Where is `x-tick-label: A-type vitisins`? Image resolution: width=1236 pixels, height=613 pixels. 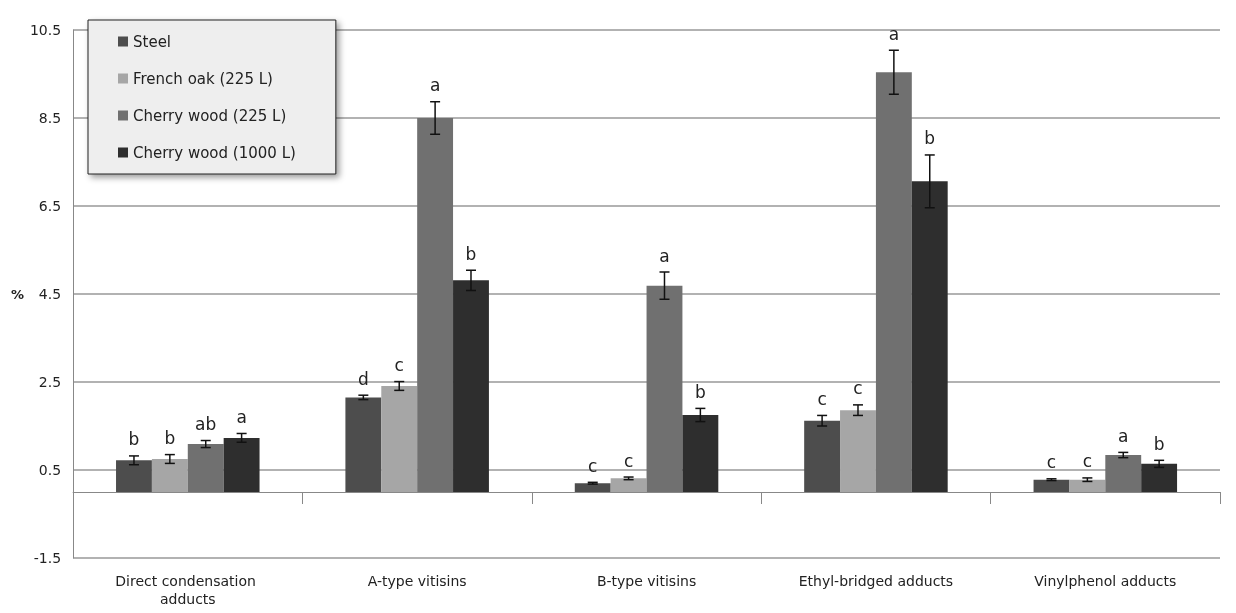
x-tick-label: A-type vitisins is located at coordinates (417, 581).